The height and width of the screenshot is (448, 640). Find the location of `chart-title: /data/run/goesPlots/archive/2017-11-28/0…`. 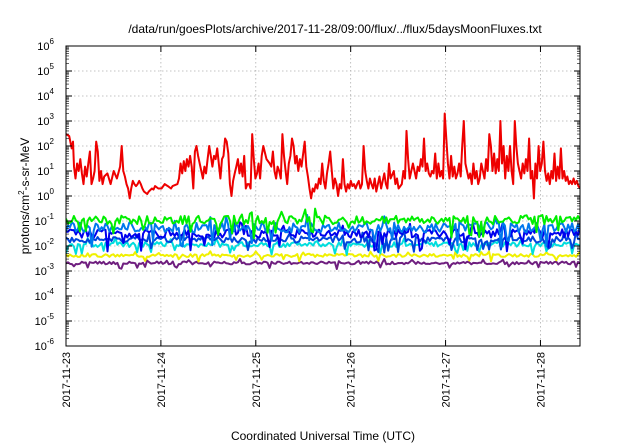

chart-title: /data/run/goesPlots/archive/2017-11-28/0… is located at coordinates (335, 29).